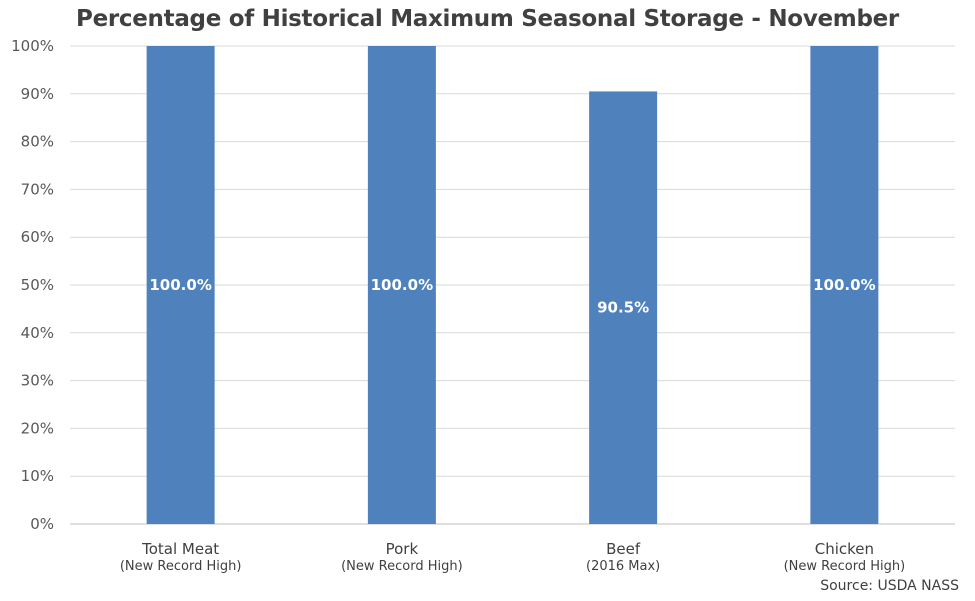 This screenshot has width=975, height=601. Describe the element at coordinates (37, 333) in the screenshot. I see `y-tick-label: 40%` at that location.